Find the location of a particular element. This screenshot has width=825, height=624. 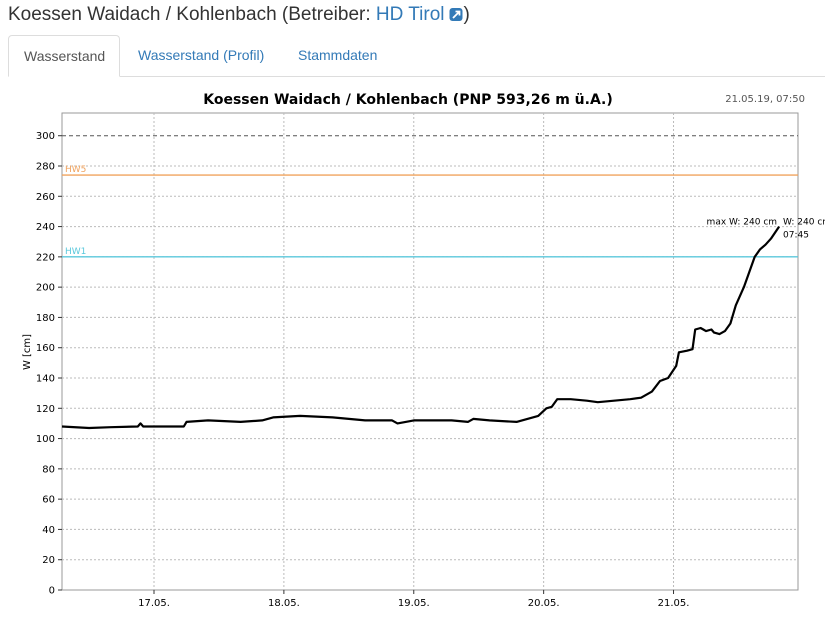

y-tick-label: 100 is located at coordinates (45, 439).